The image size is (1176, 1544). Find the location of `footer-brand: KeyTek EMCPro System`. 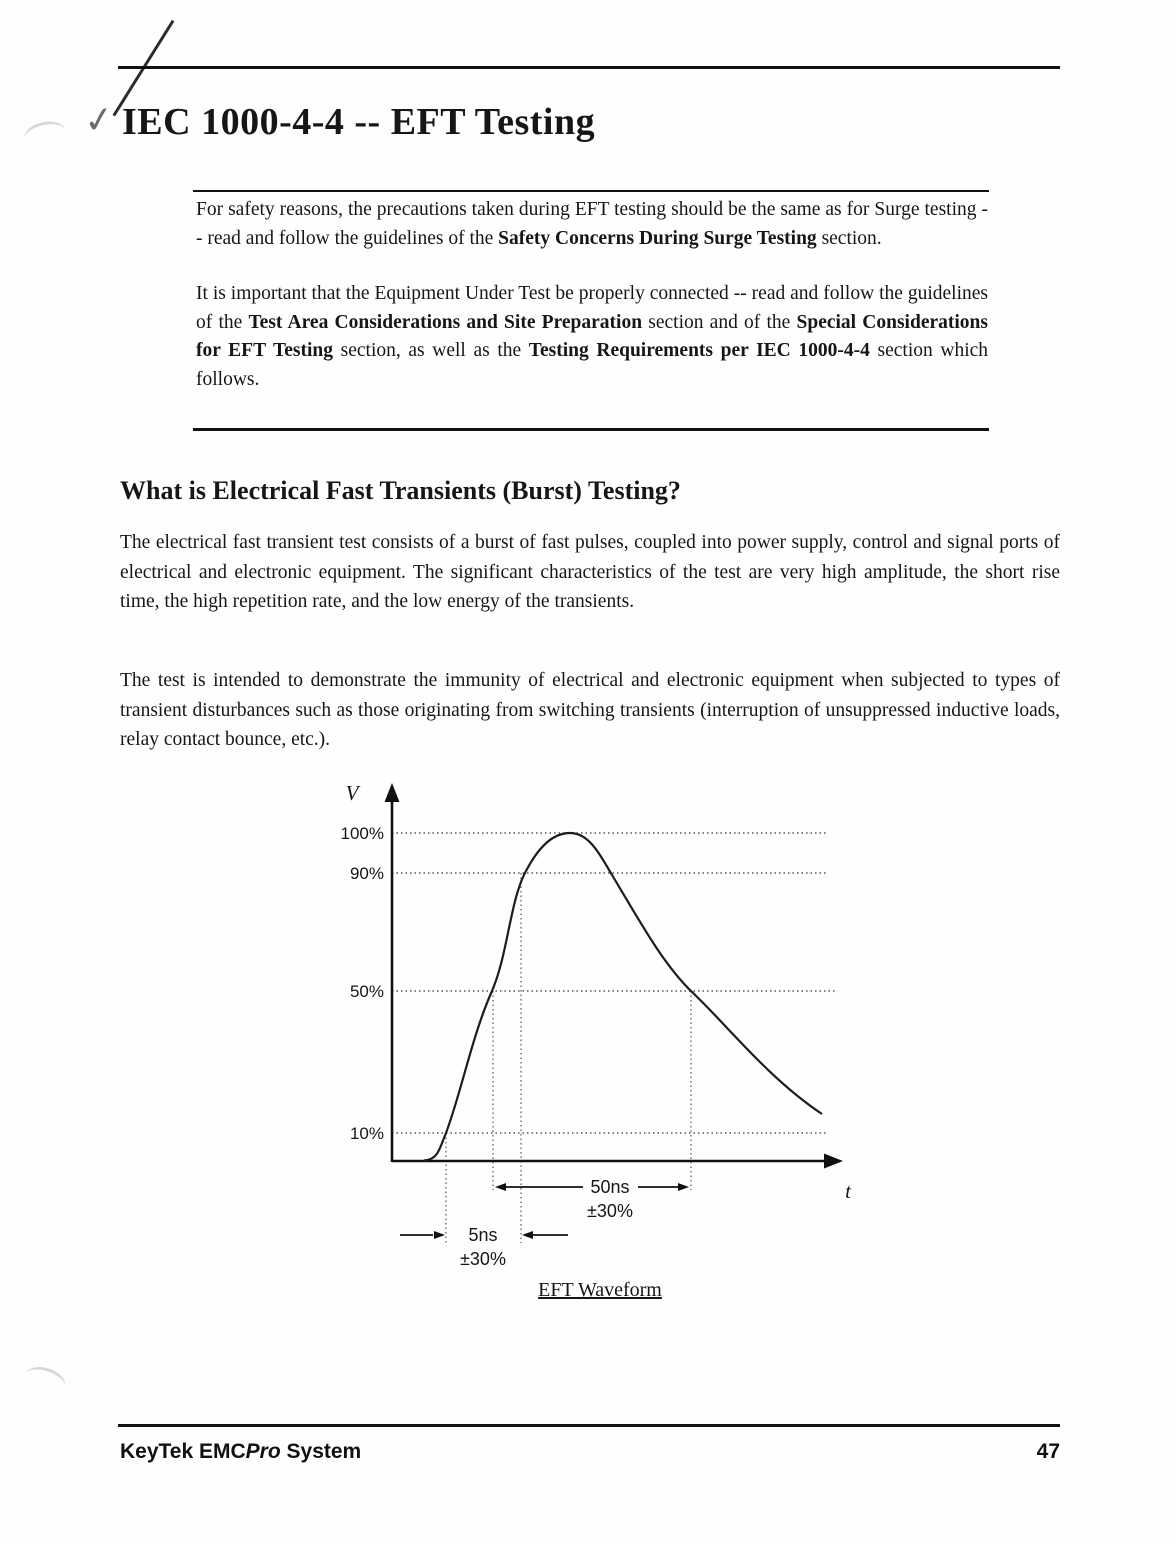

footer-brand: KeyTek EMCPro System is located at coordinates (240, 1452).